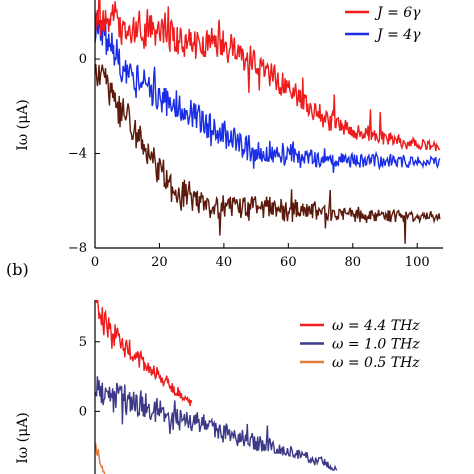 The image size is (474, 474). I want to click on a-x-tick-label: 20, so click(159, 262).